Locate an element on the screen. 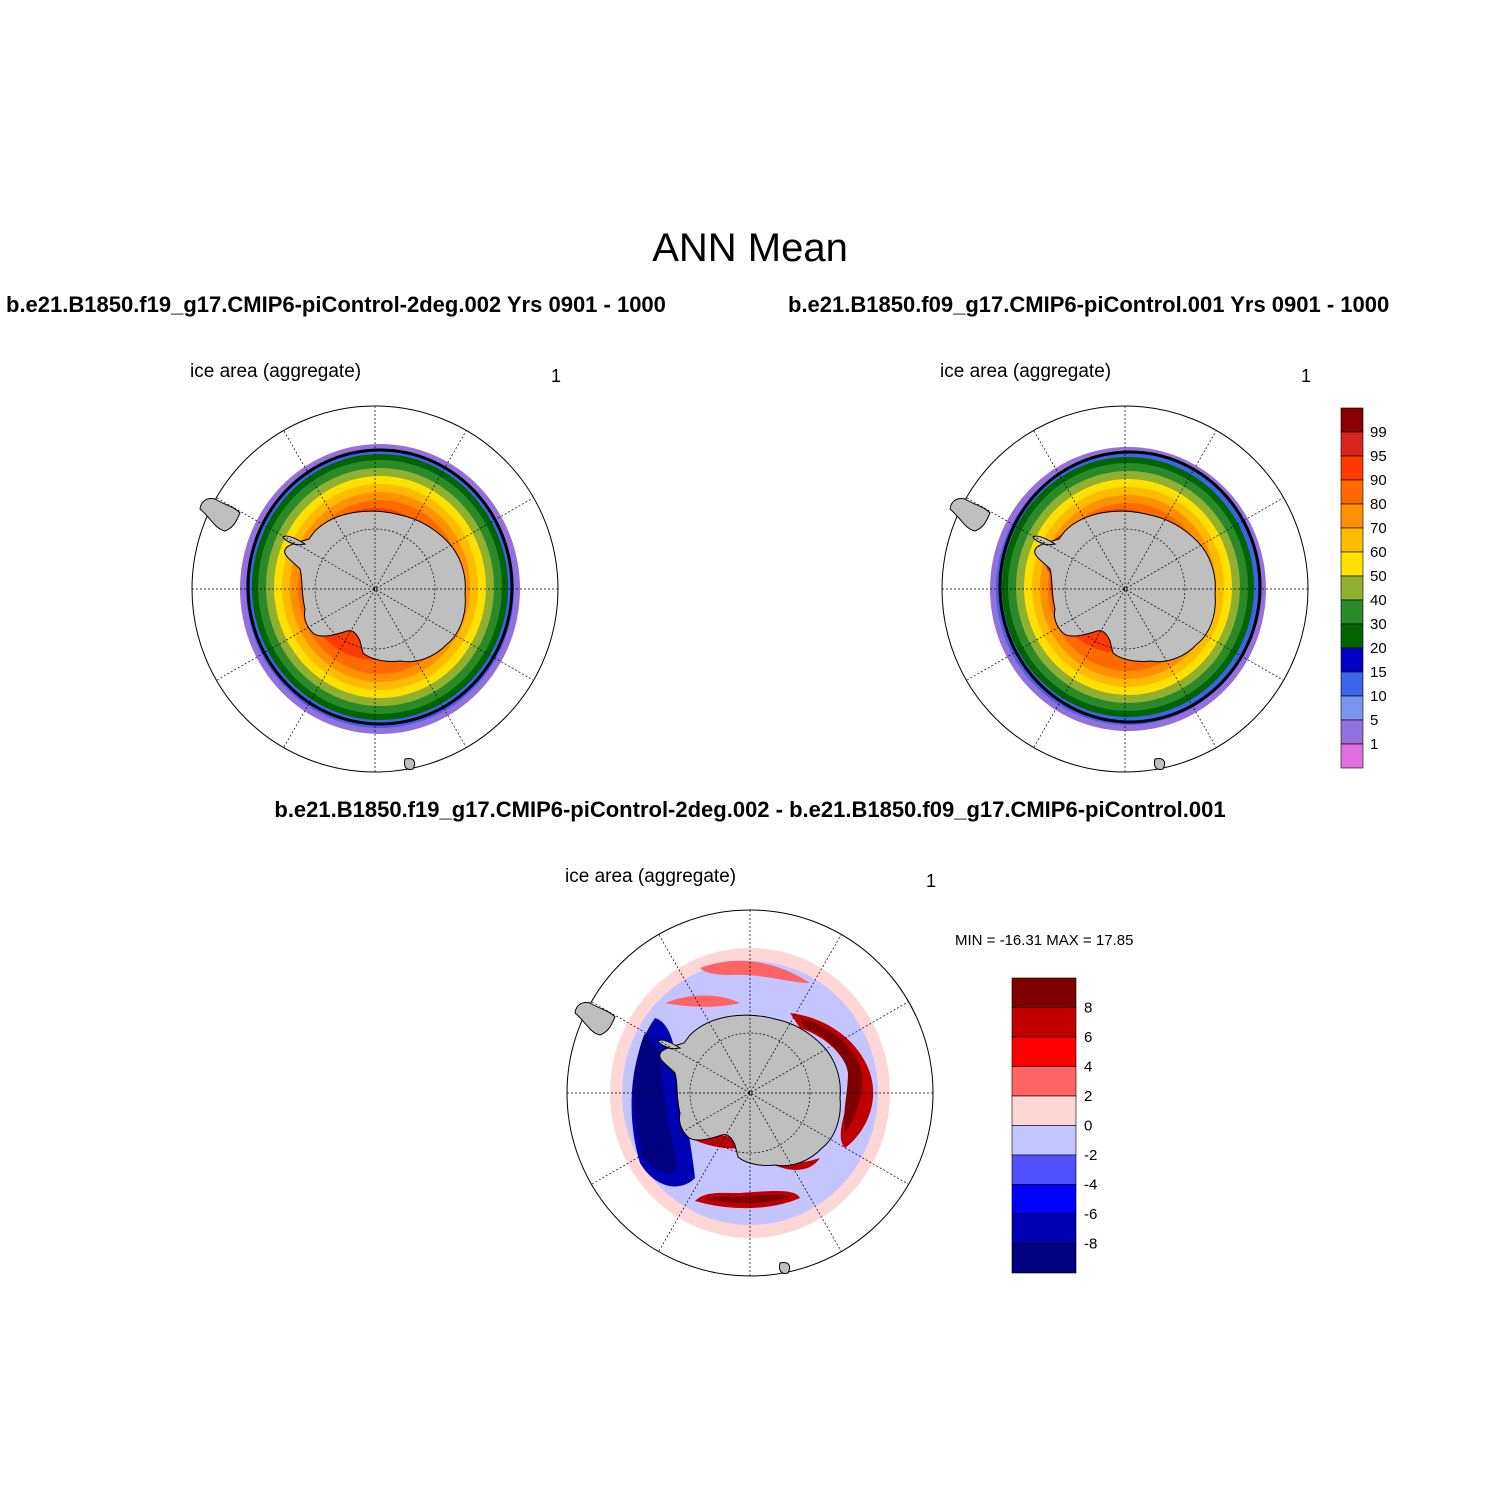 The image size is (1500, 1500). concentration-colorbar: 99 95 90 80 70 60 50 40 30 20 15 10 5 1 is located at coordinates (1363, 588).